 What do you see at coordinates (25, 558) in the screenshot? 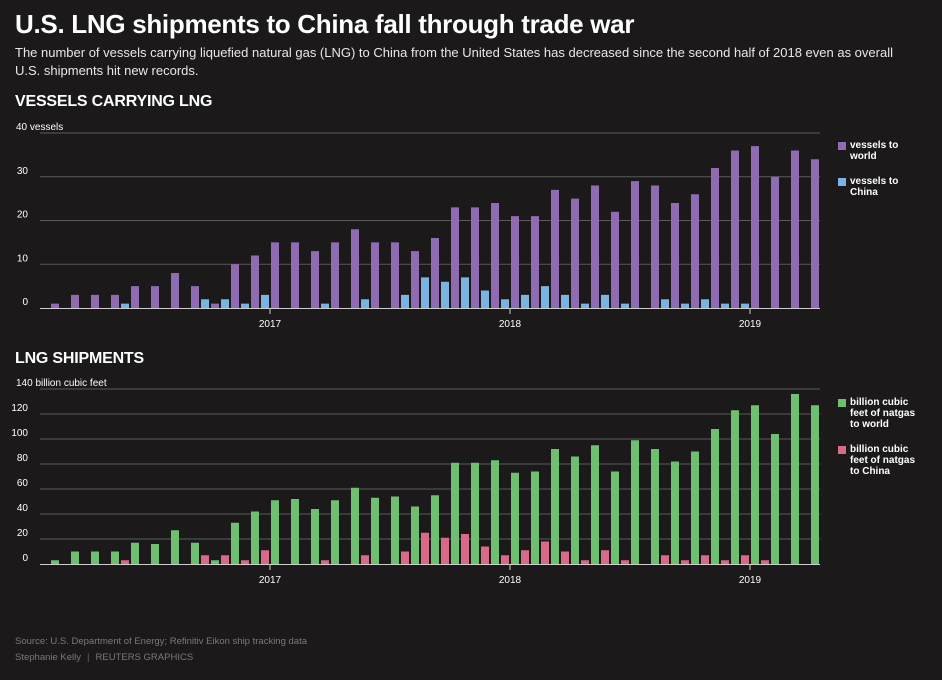
I see `shipments-ytick-label: 0` at bounding box center [25, 558].